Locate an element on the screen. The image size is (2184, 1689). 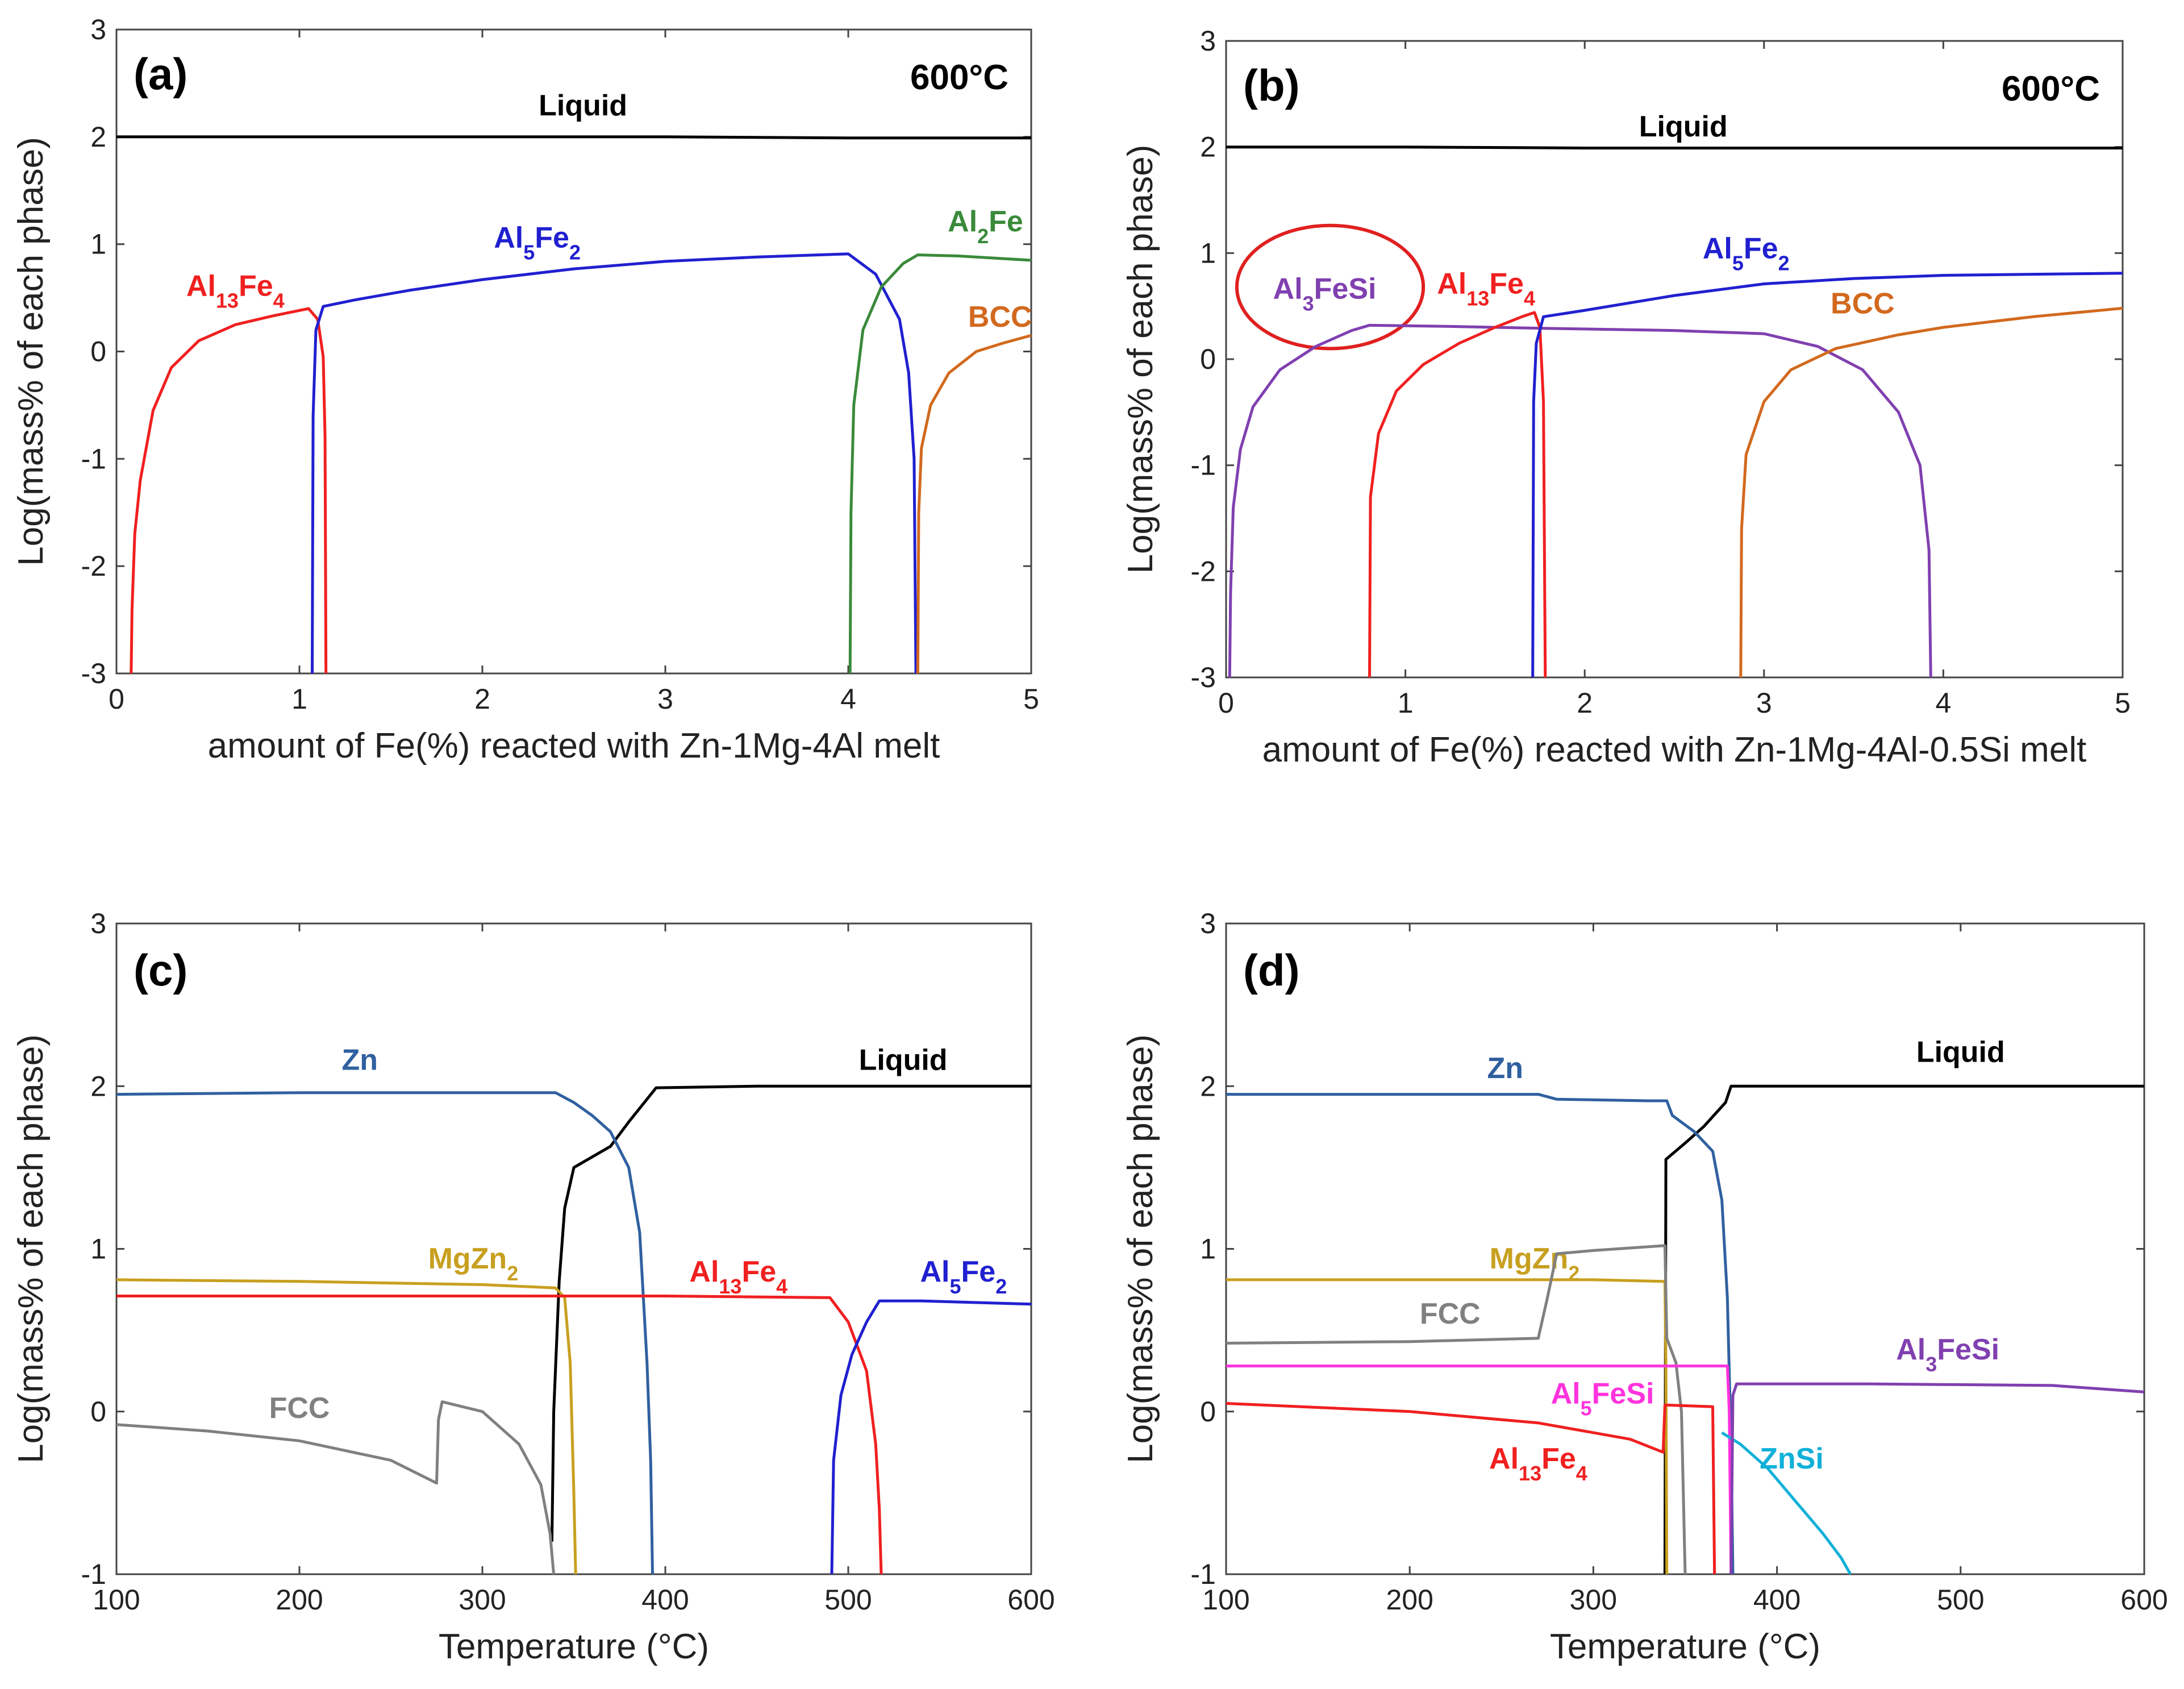
panel-label: (d) is located at coordinates (1272, 970).